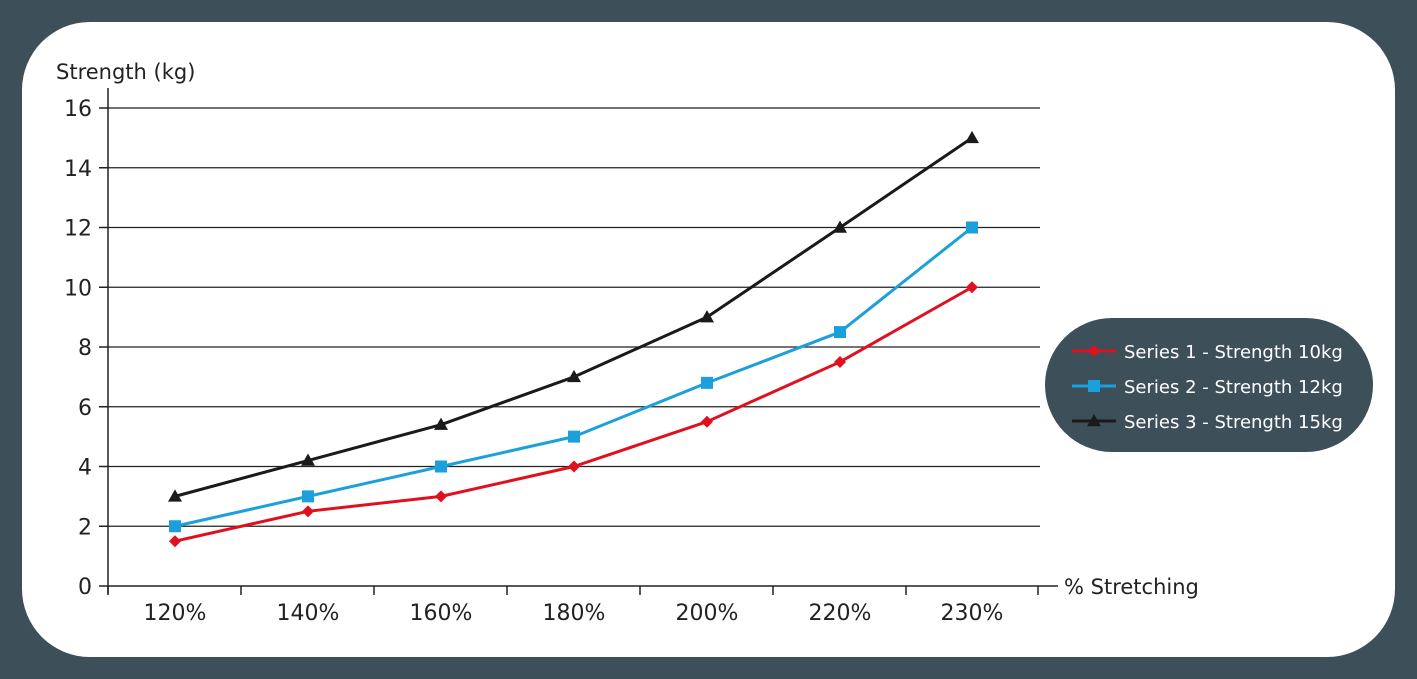  What do you see at coordinates (78, 109) in the screenshot?
I see `y-tick-label: 16` at bounding box center [78, 109].